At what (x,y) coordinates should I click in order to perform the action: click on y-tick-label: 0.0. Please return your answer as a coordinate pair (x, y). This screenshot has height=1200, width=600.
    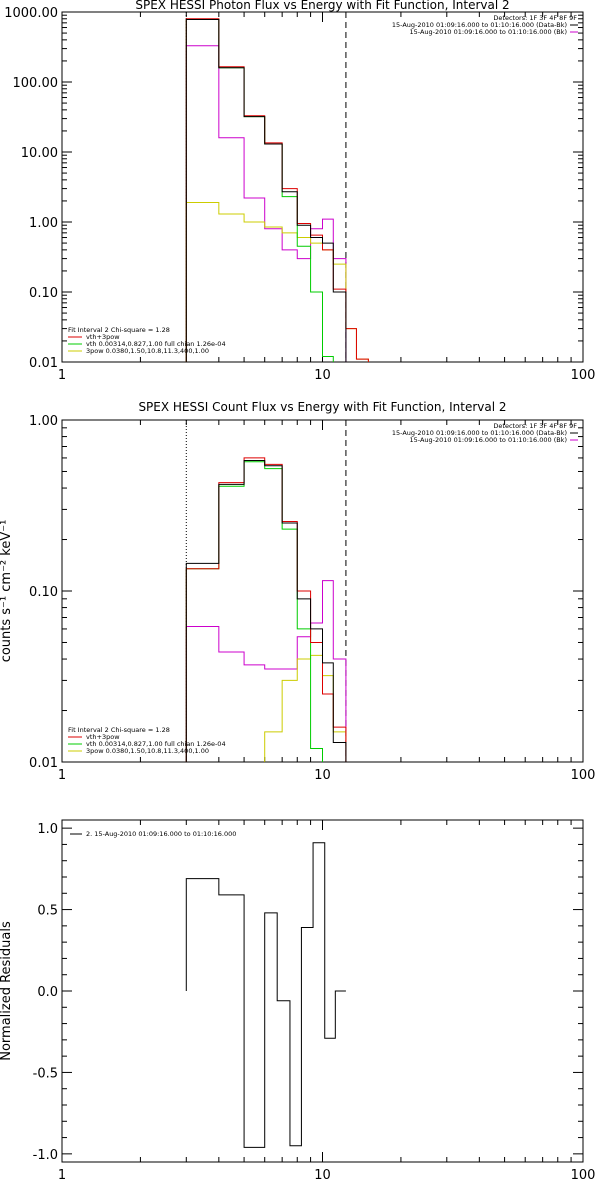
    Looking at the image, I should click on (47, 992).